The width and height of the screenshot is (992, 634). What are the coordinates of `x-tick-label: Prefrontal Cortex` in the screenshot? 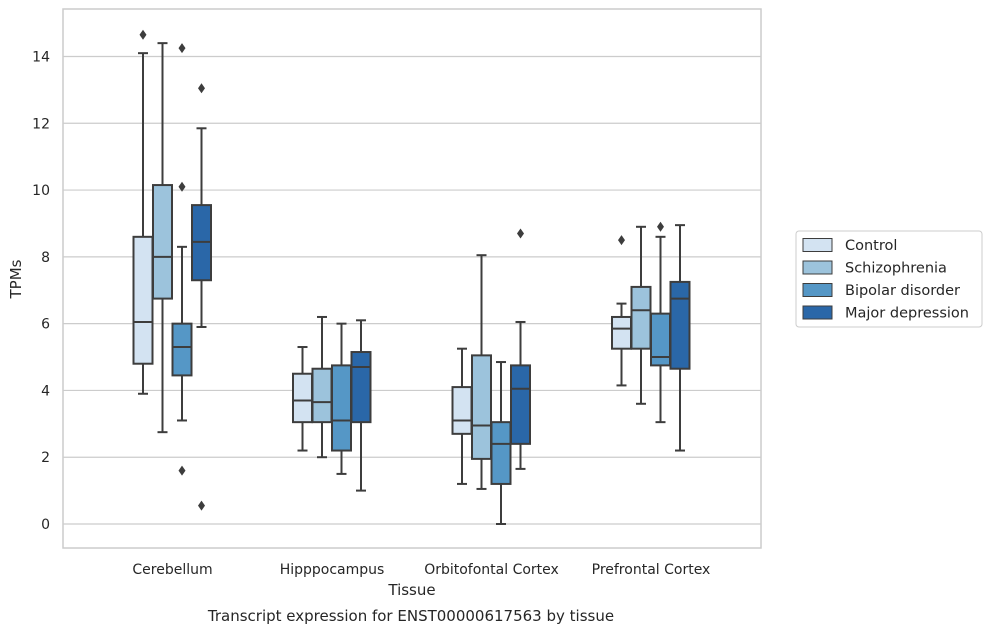 It's located at (651, 570).